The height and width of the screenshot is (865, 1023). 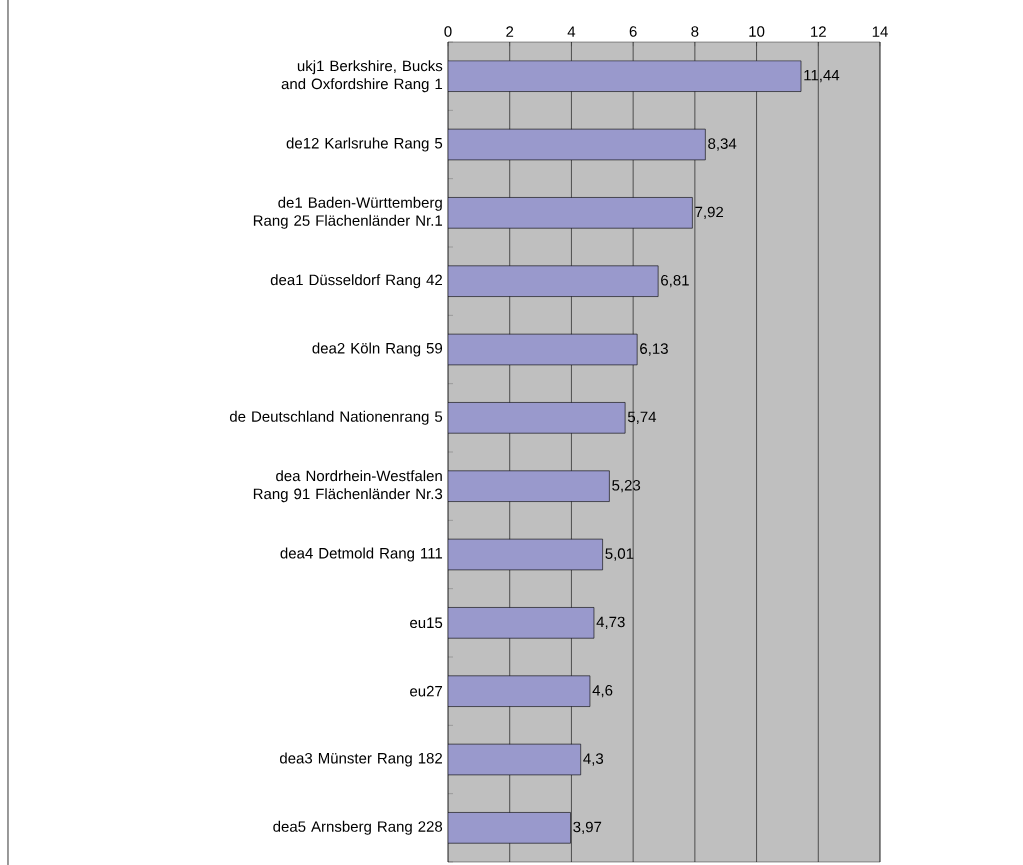 What do you see at coordinates (361, 554) in the screenshot?
I see `y-tick-label: dea4 Detmold Rang 111` at bounding box center [361, 554].